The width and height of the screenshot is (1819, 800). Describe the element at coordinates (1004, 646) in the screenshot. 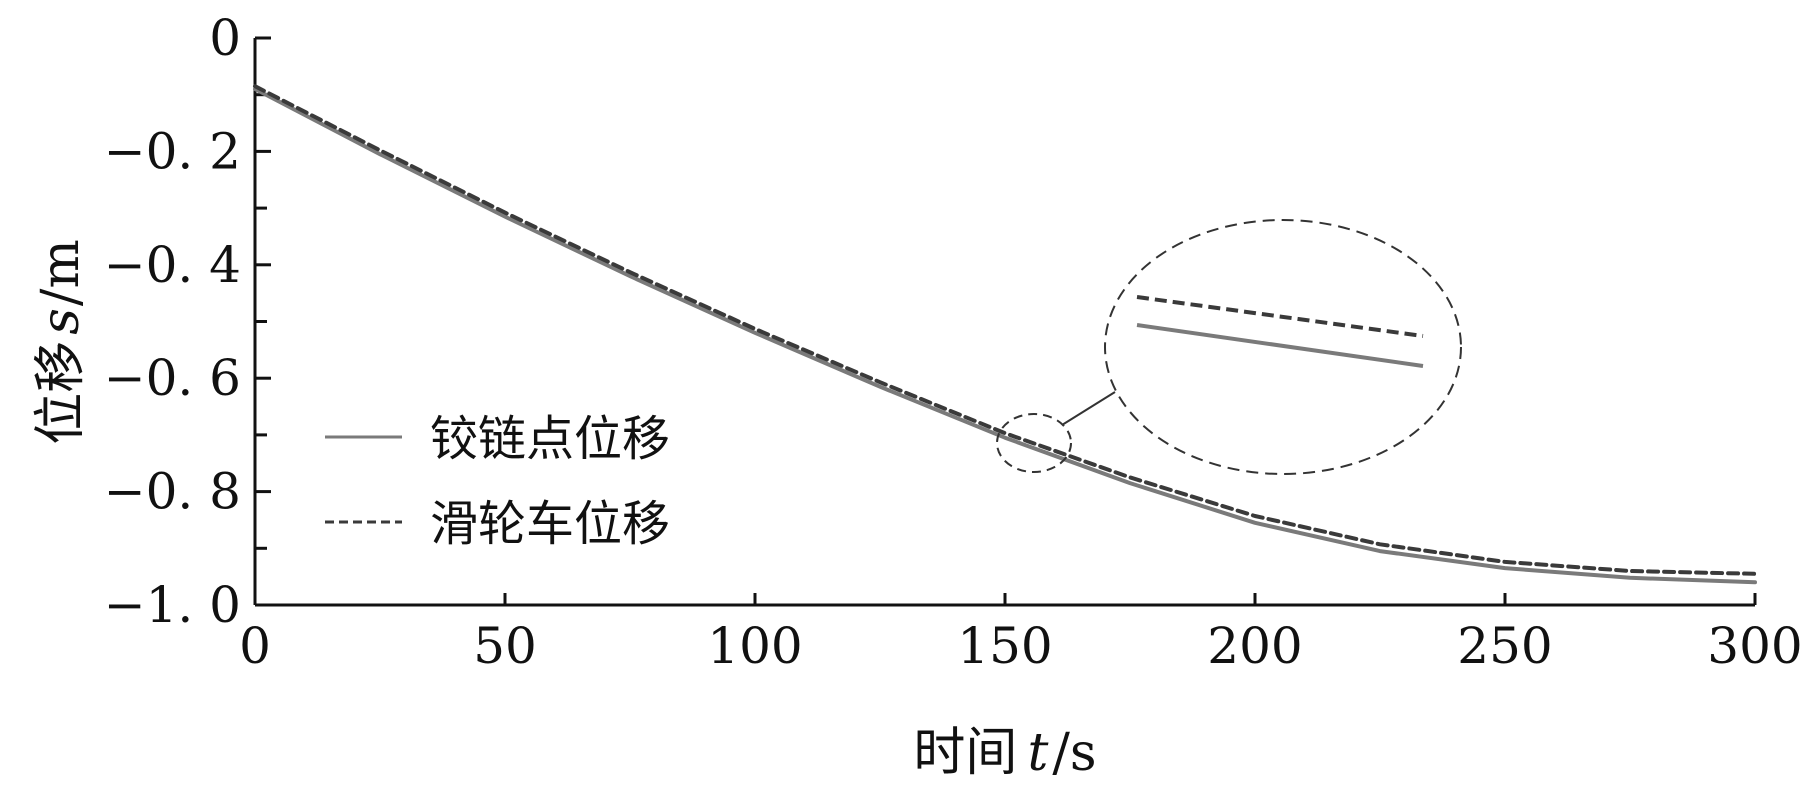

I see `x-tick-label: 150` at that location.